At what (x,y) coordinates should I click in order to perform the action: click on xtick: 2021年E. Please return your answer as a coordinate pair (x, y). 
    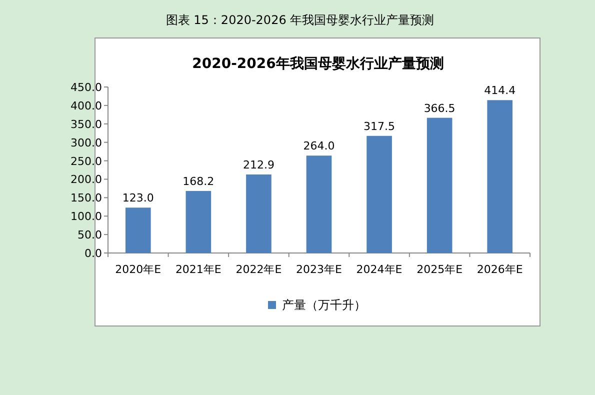
    Looking at the image, I should click on (198, 269).